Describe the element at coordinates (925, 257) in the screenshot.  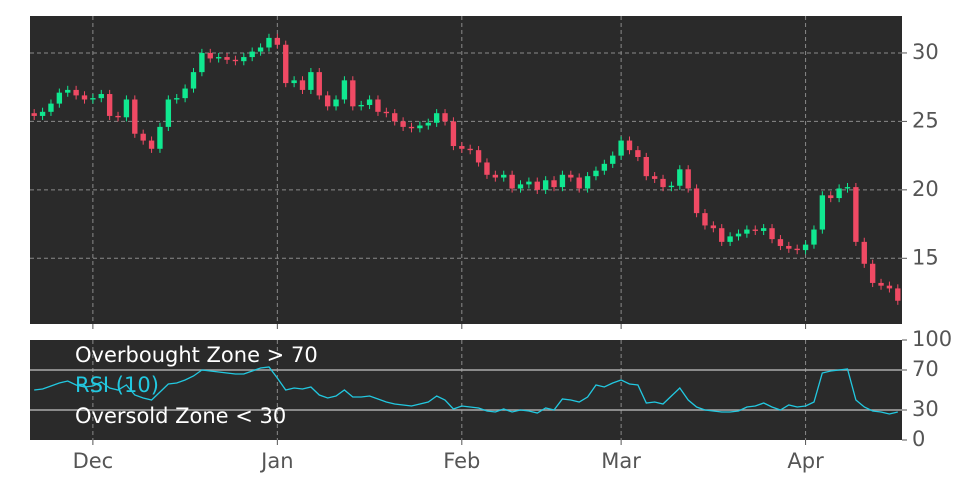
I see `y-tick-label: 15` at that location.